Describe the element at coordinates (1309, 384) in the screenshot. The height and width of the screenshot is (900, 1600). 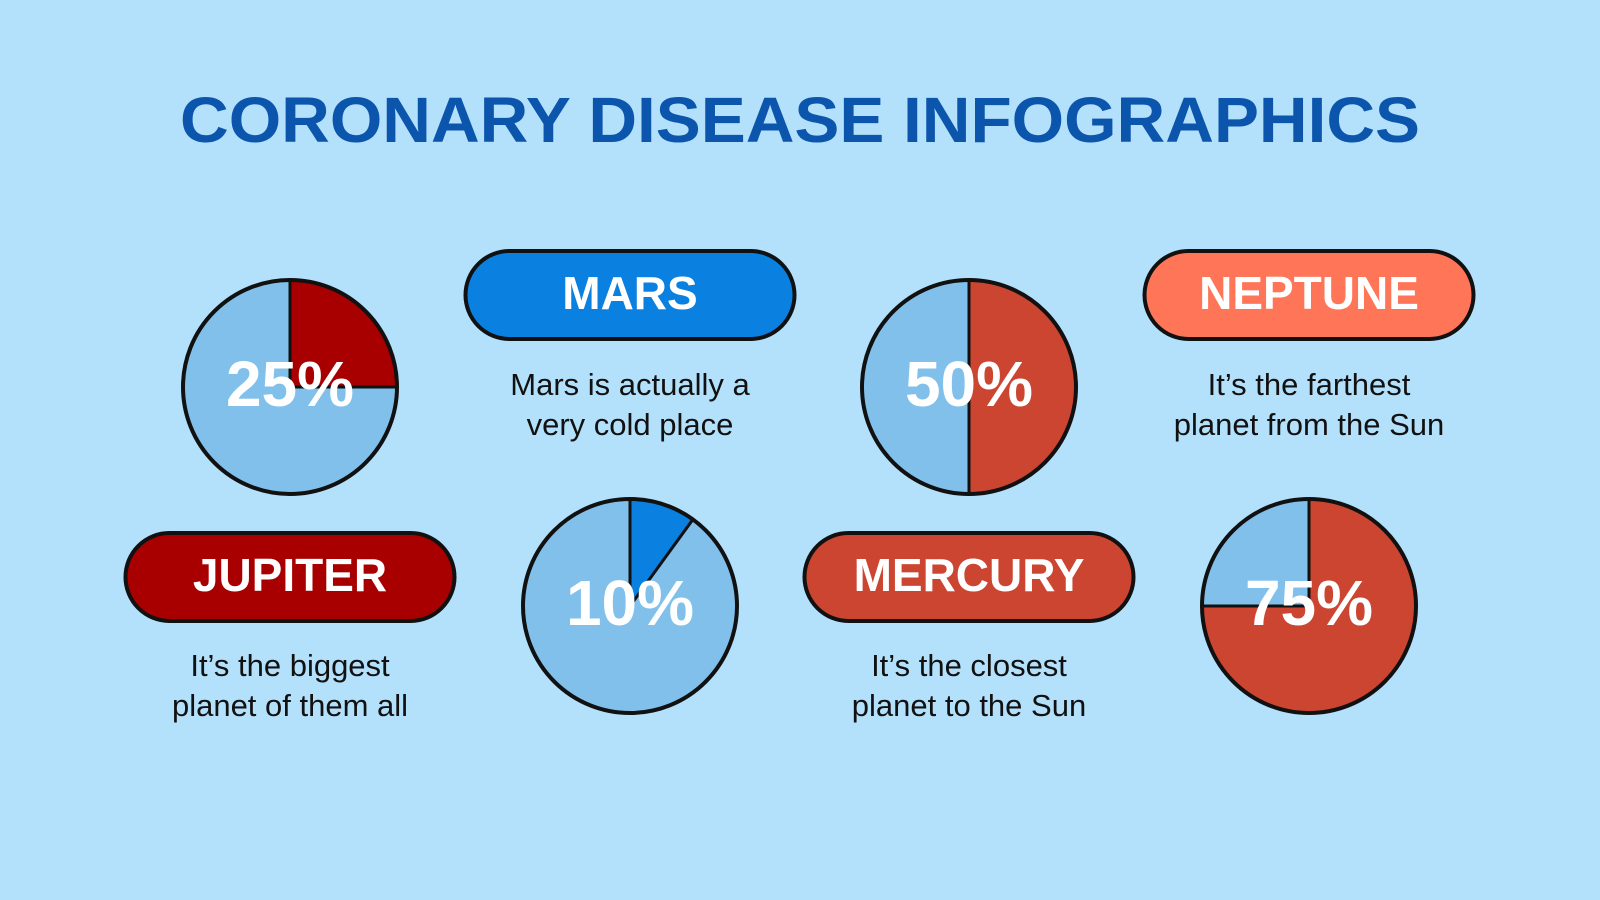
I see `description: It’s the farthest` at that location.